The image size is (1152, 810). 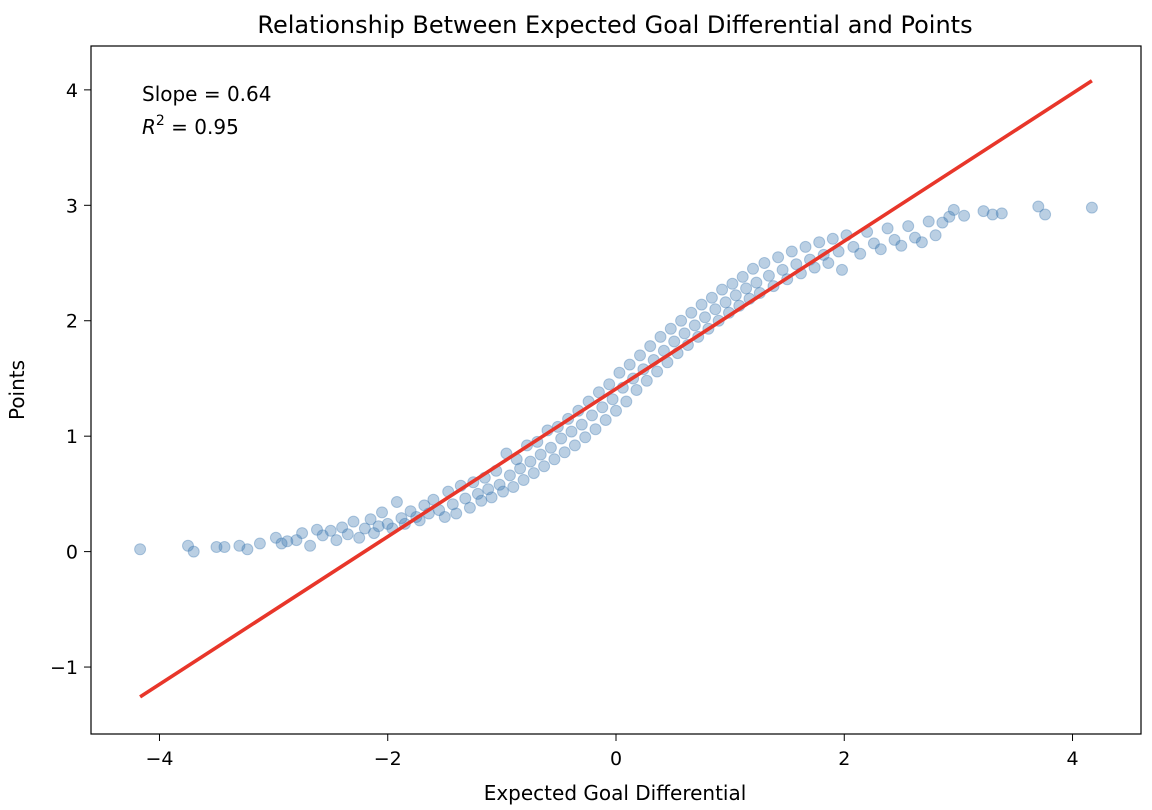 I want to click on r-squared-exponent: 2, so click(x=160, y=121).